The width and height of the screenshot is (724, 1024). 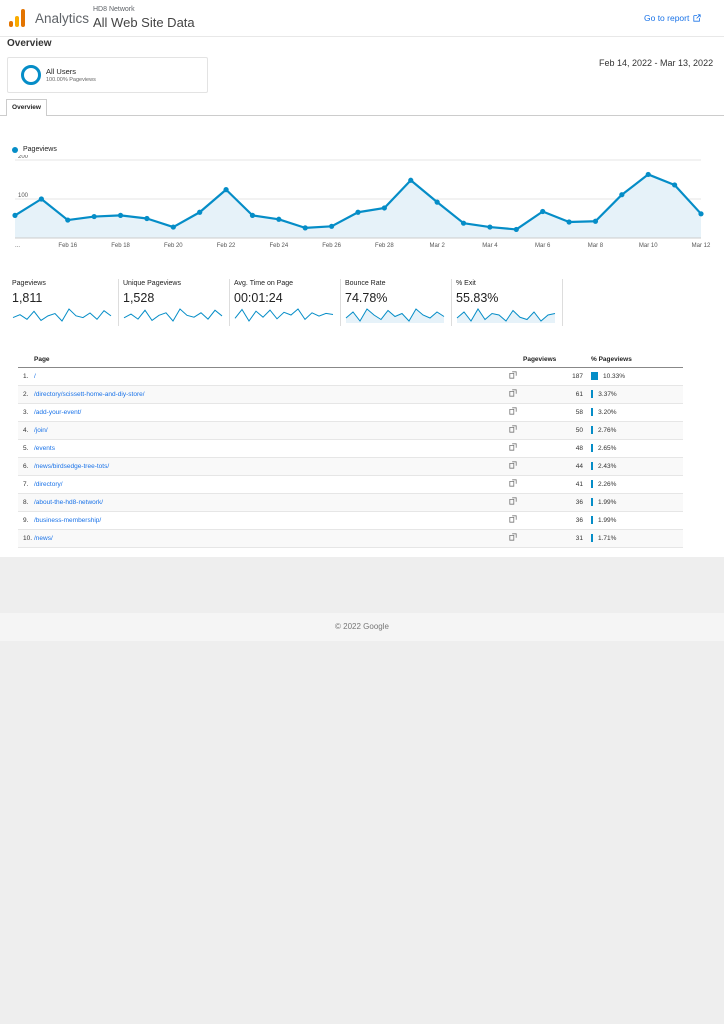 What do you see at coordinates (607, 538) in the screenshot?
I see `row-pct-value: 1.71%` at bounding box center [607, 538].